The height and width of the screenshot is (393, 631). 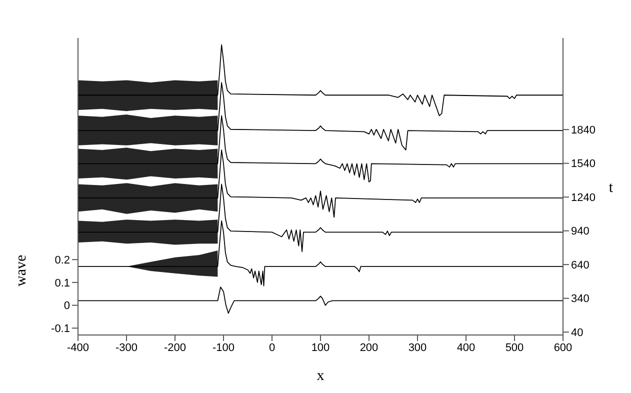 What do you see at coordinates (62, 283) in the screenshot?
I see `y-tick-label: 0.1` at bounding box center [62, 283].